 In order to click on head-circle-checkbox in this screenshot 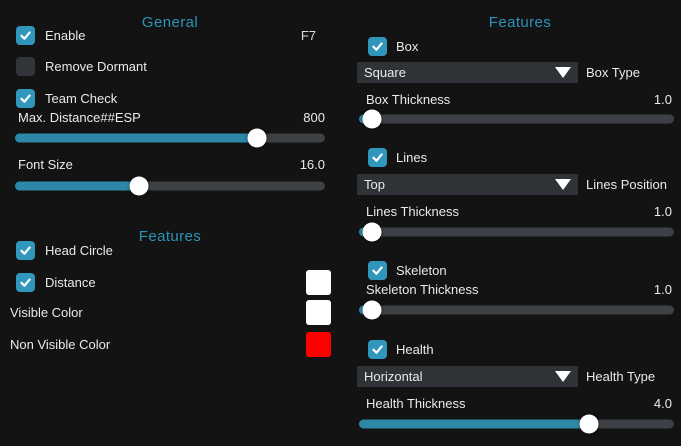, I will do `click(25, 250)`.